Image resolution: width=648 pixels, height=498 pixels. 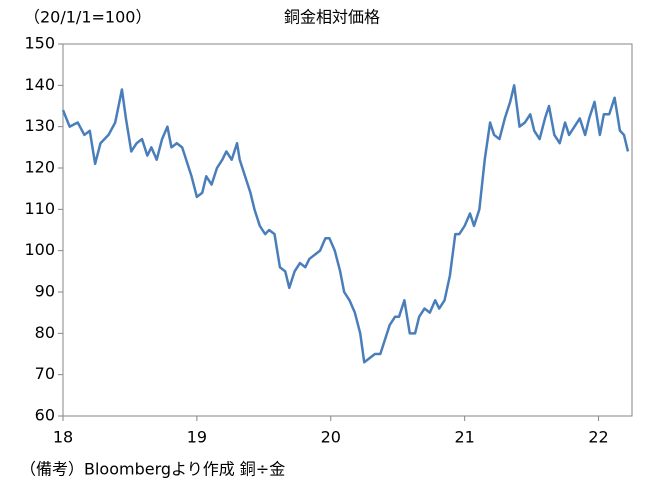 What do you see at coordinates (45, 373) in the screenshot?
I see `y-tick-label: 70` at bounding box center [45, 373].